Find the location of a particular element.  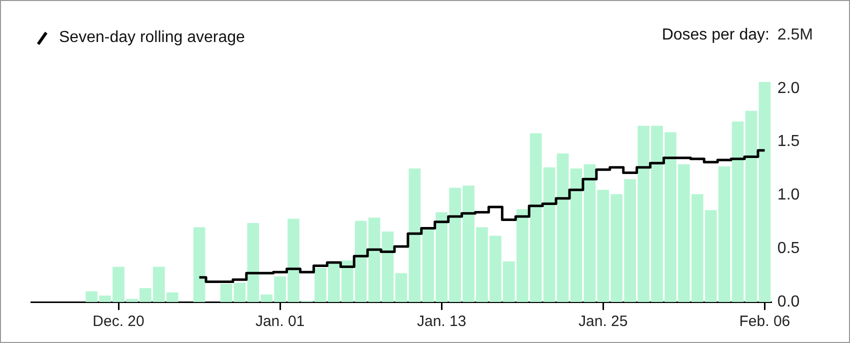

y-tick-label: 1.5 is located at coordinates (788, 141).